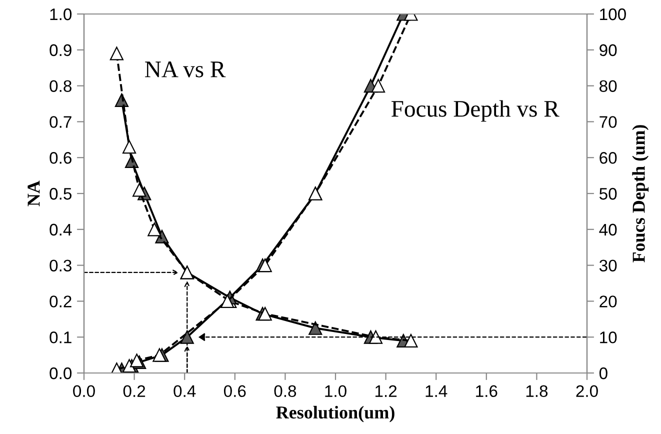 The height and width of the screenshot is (434, 661). Describe the element at coordinates (603, 373) in the screenshot. I see `y2-tick-label: 0` at that location.